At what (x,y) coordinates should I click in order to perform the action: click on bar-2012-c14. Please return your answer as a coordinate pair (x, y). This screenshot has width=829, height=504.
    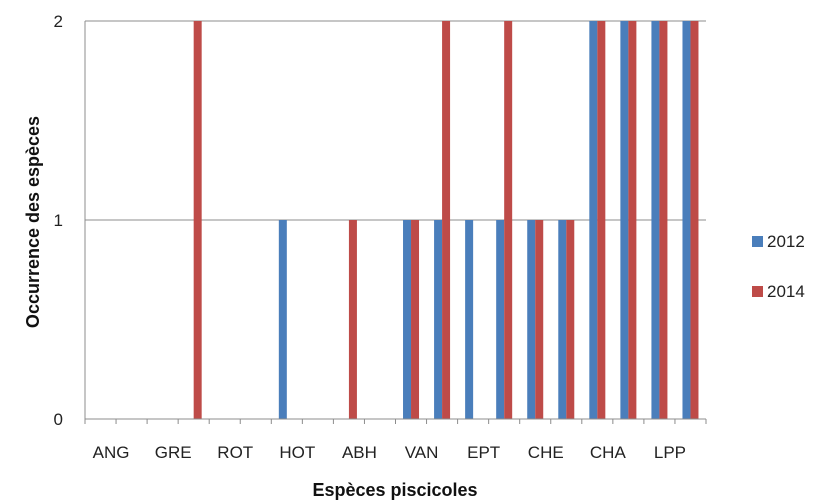
    Looking at the image, I should click on (500, 319).